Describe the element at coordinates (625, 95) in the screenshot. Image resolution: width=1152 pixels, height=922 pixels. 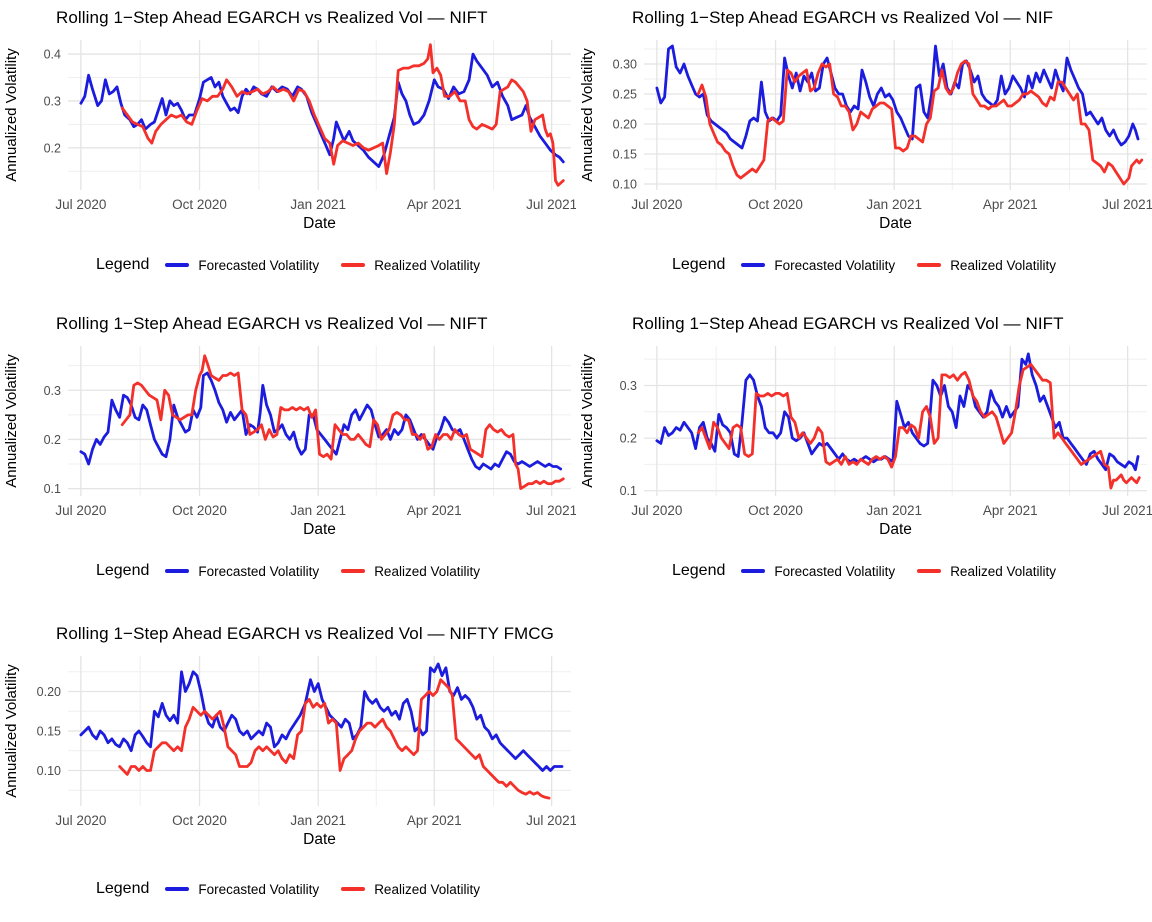
I see `svg-text: 0.25` at that location.